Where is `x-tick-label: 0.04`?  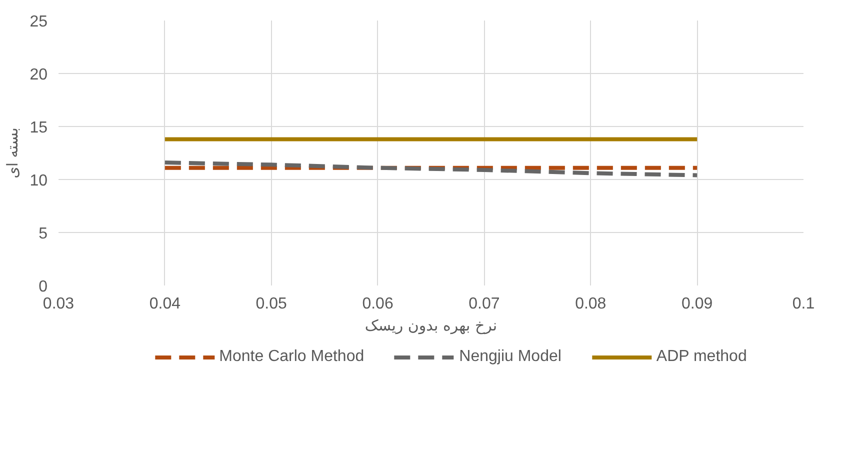
x-tick-label: 0.04 is located at coordinates (165, 304).